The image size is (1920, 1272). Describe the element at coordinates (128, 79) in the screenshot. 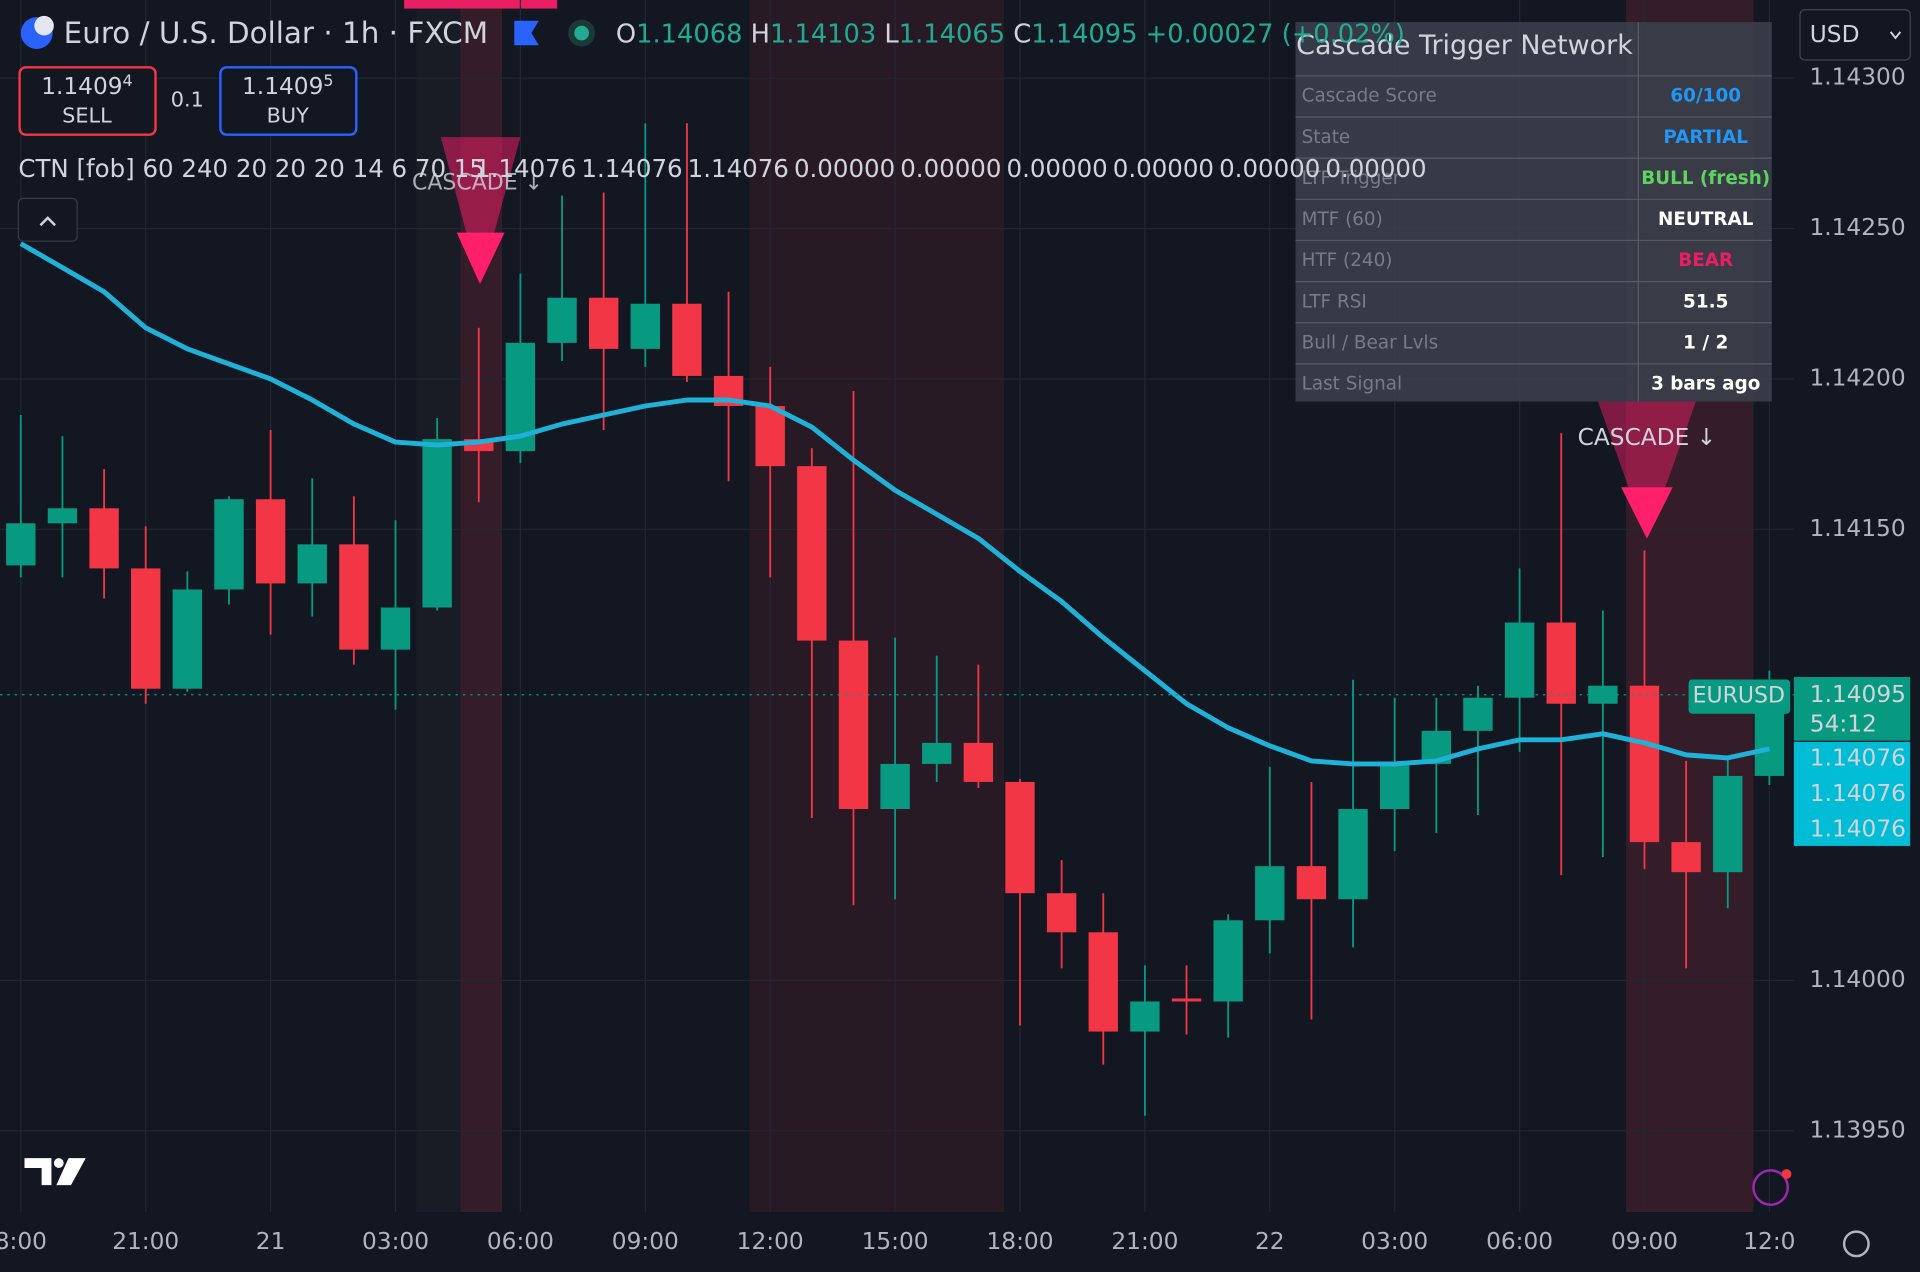

I see `sell-price-pip: 4` at that location.